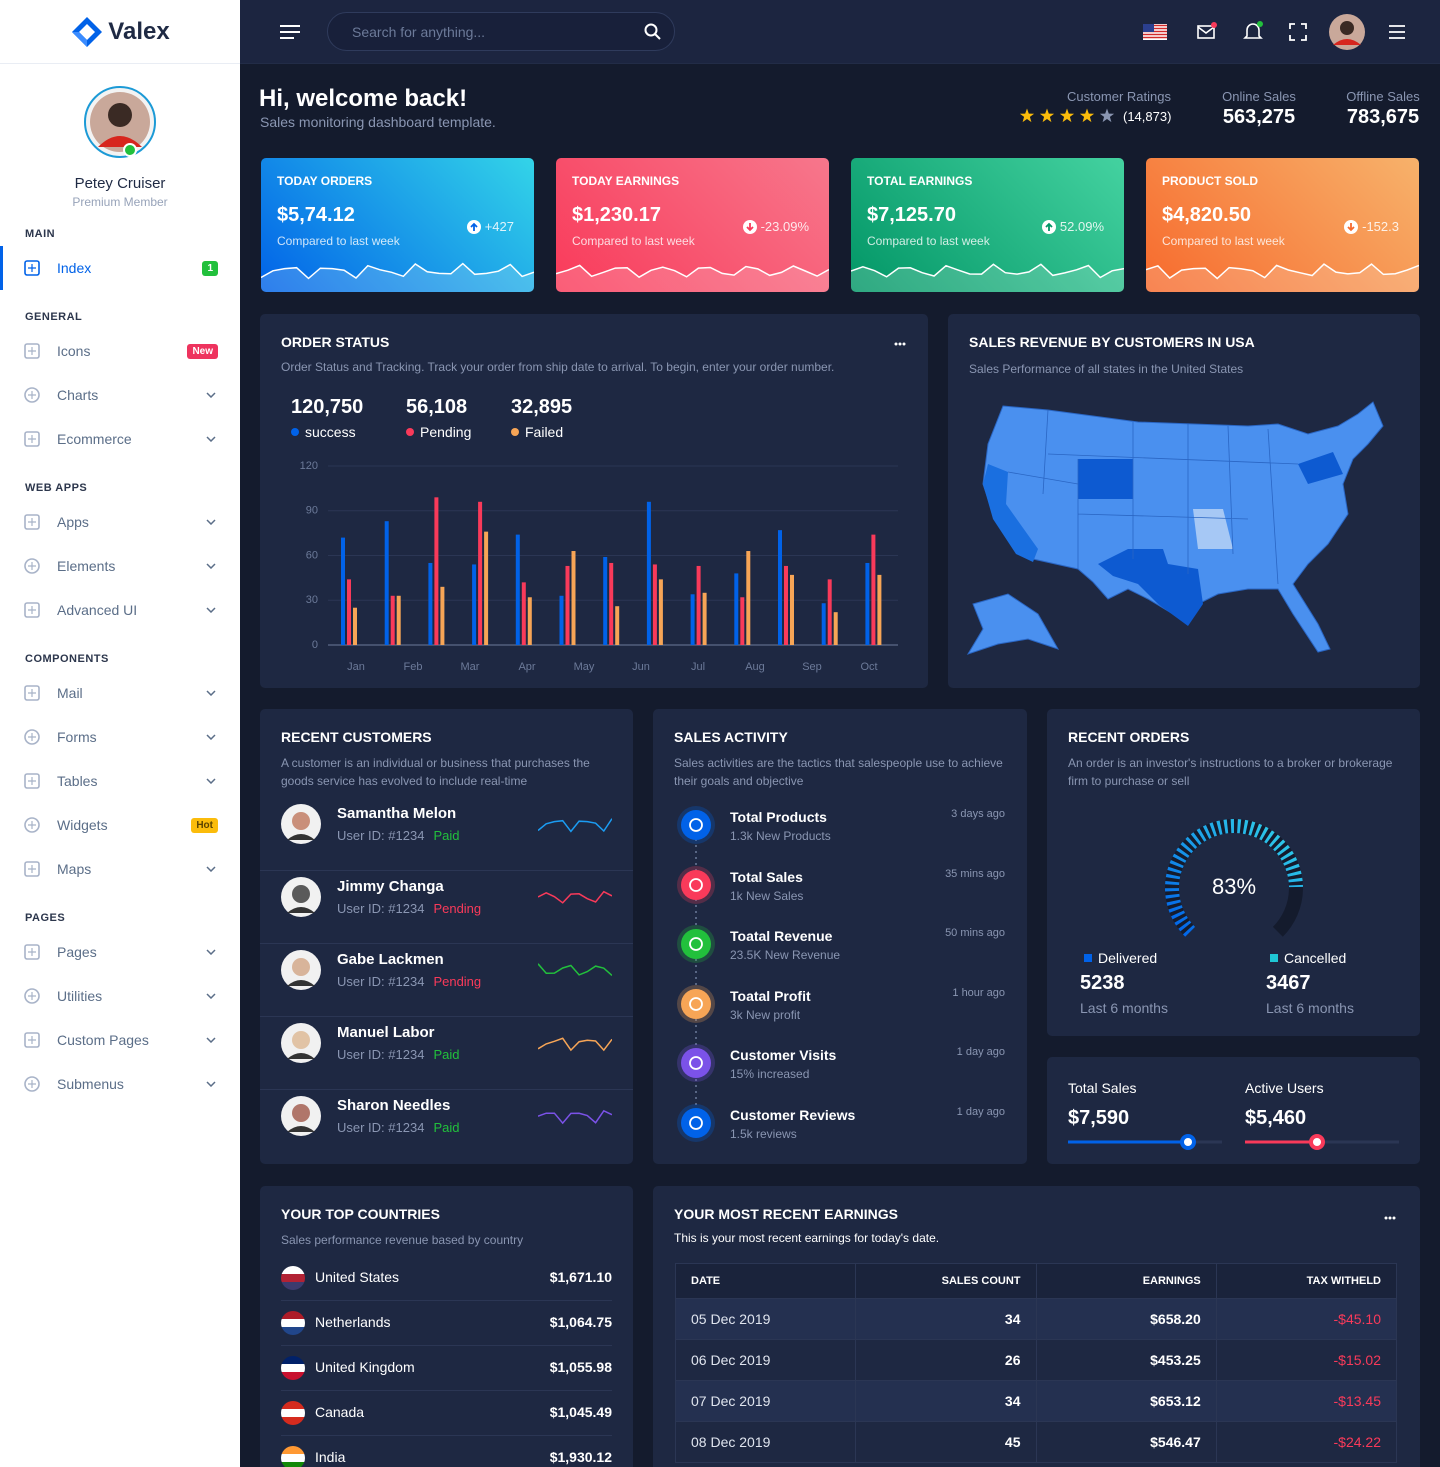 The width and height of the screenshot is (1440, 1467). Describe the element at coordinates (1207, 32) in the screenshot. I see `mail-icon` at that location.